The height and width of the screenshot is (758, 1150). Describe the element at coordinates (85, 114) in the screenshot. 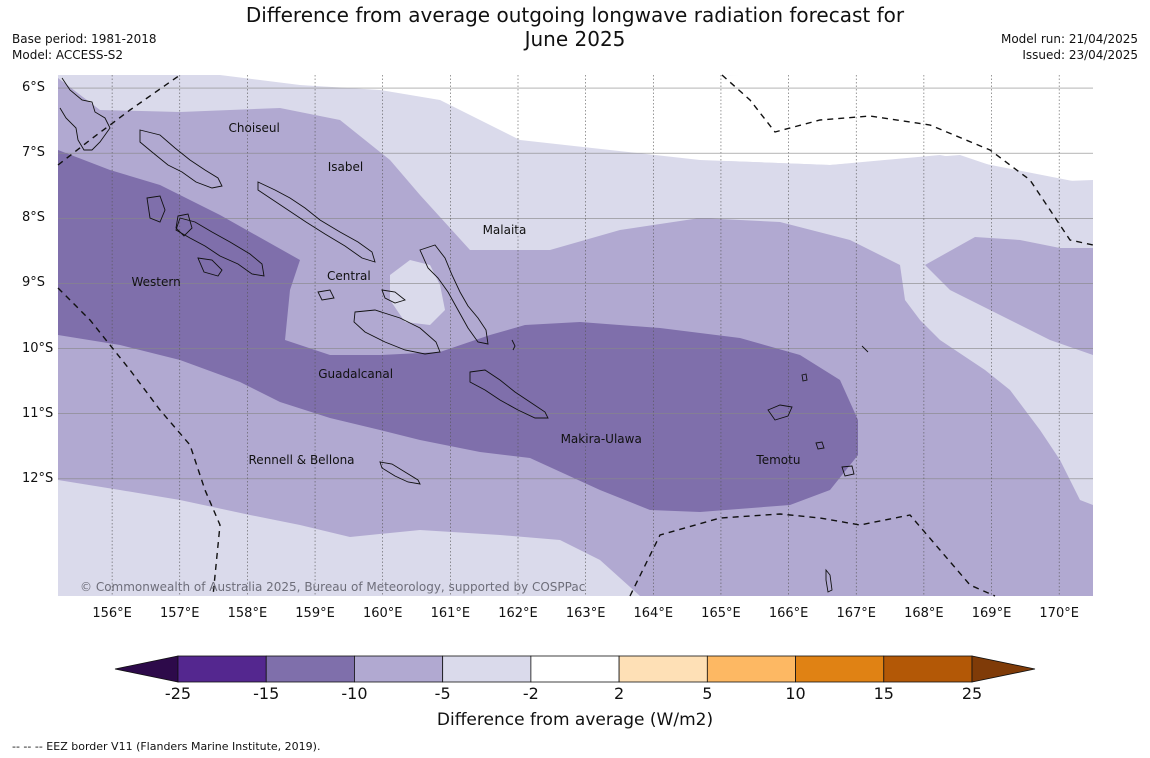

I see `bougainville-island` at that location.